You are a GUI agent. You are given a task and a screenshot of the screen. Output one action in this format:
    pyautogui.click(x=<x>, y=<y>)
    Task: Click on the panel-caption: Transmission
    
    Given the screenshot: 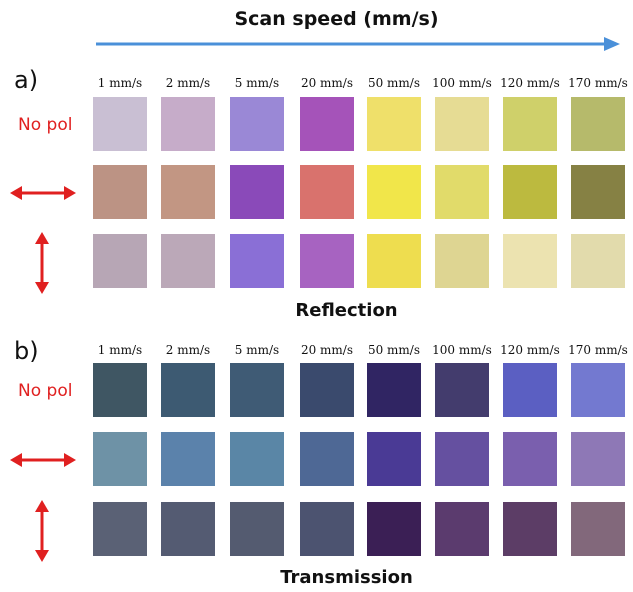 What is the action you would take?
    pyautogui.click(x=346, y=577)
    